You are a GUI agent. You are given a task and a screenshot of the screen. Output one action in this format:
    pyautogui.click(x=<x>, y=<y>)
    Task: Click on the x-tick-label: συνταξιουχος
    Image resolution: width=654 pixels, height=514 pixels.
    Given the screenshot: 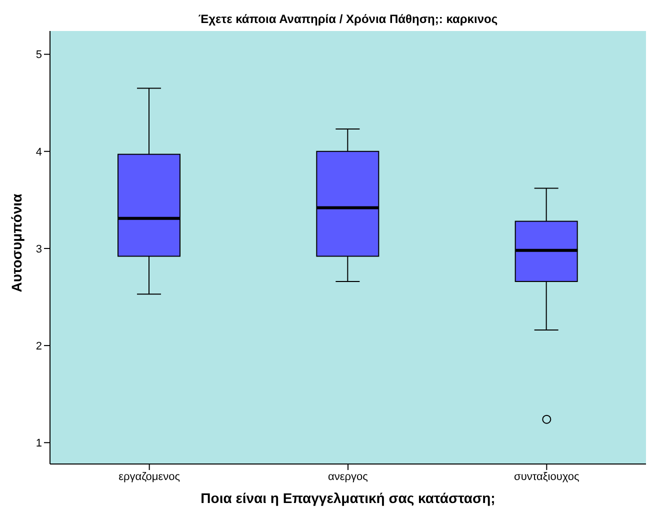 What is the action you would take?
    pyautogui.click(x=547, y=476)
    